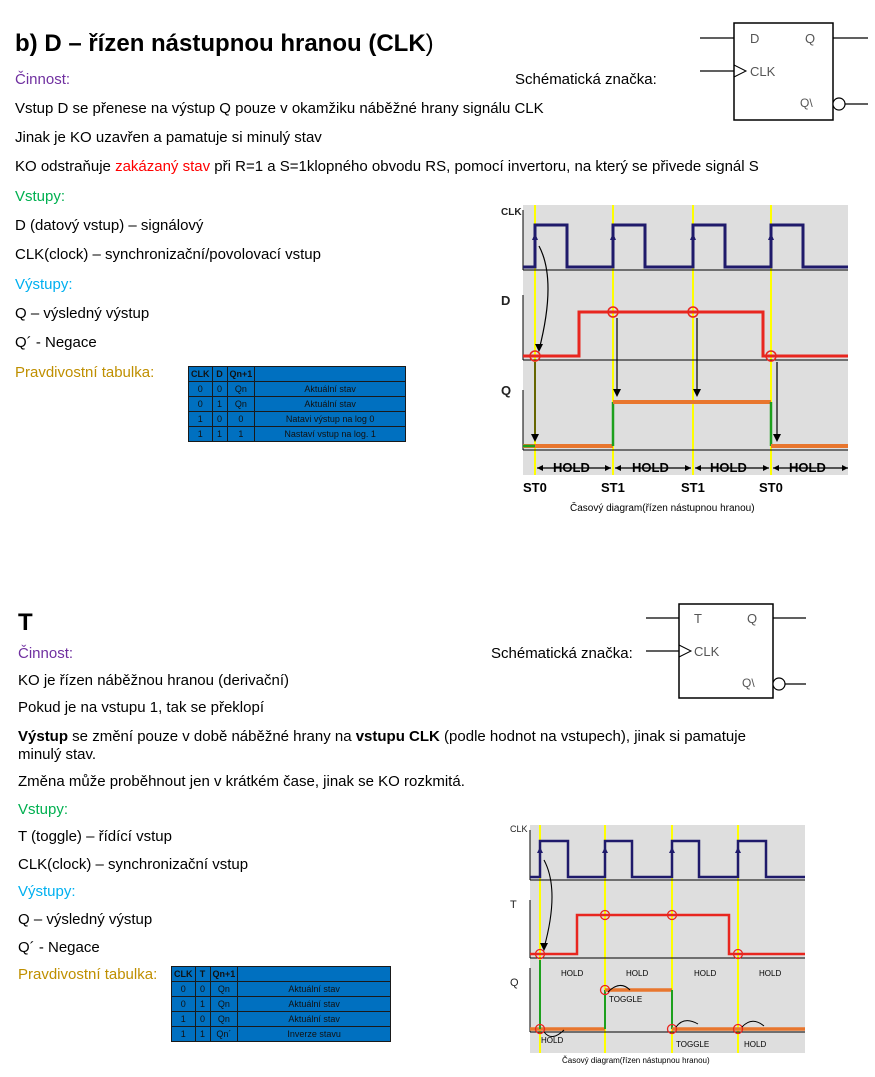  Describe the element at coordinates (57, 754) in the screenshot. I see `t-line-3-cont: minulý stav.` at that location.